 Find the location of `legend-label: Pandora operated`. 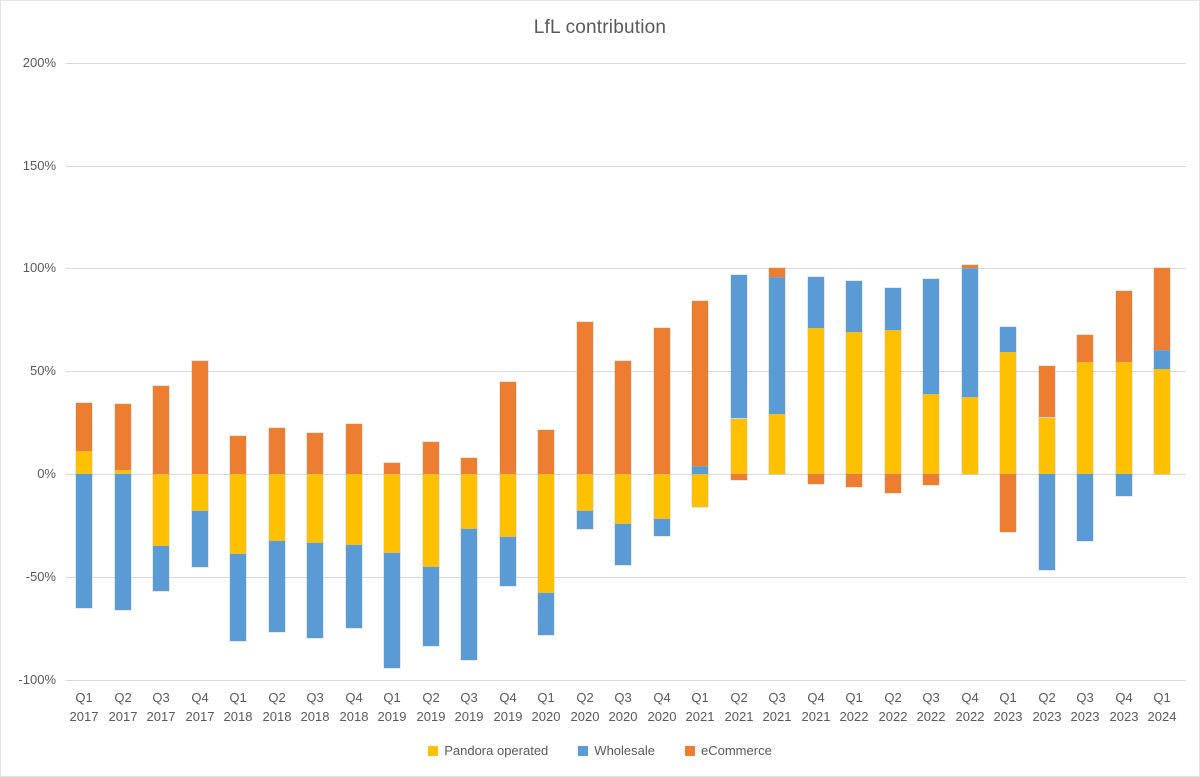

legend-label: Pandora operated is located at coordinates (496, 750).